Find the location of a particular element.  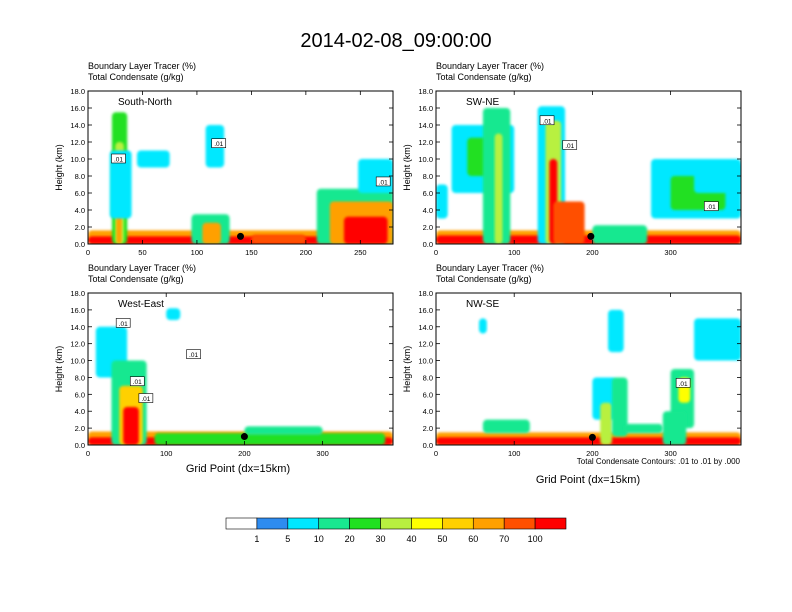

y-tick-label: 18.0 is located at coordinates (425, 293).